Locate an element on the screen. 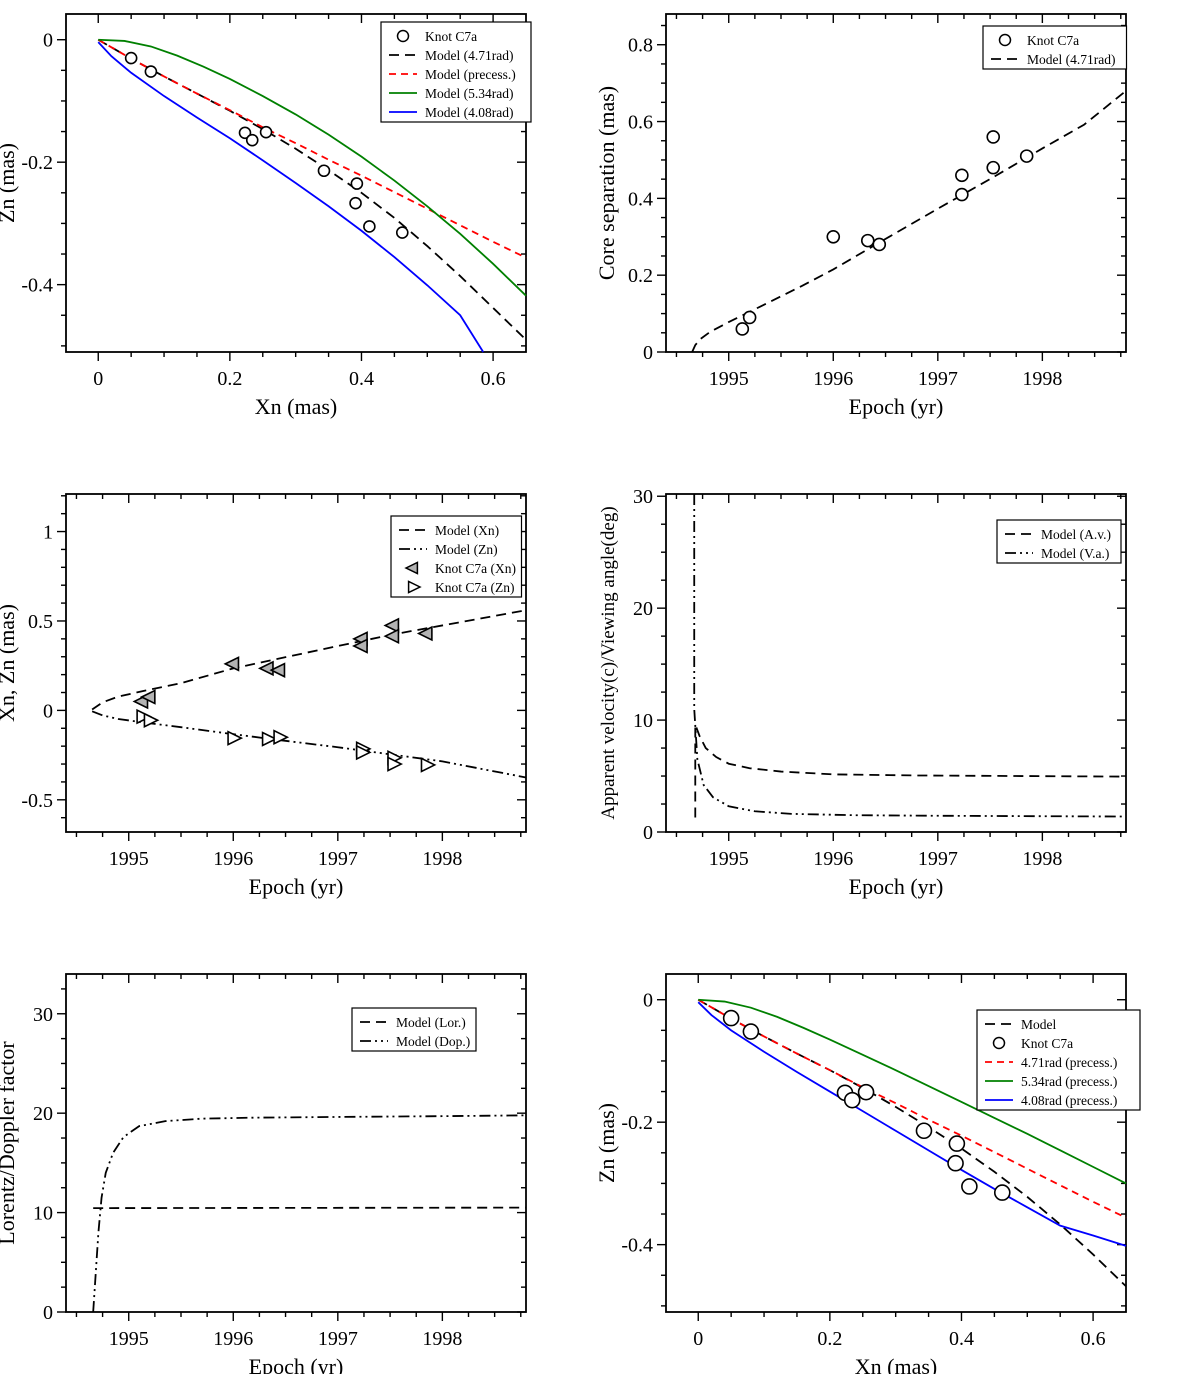 The height and width of the screenshot is (1374, 1200). series-4-08rad-precess is located at coordinates (912, 1124).